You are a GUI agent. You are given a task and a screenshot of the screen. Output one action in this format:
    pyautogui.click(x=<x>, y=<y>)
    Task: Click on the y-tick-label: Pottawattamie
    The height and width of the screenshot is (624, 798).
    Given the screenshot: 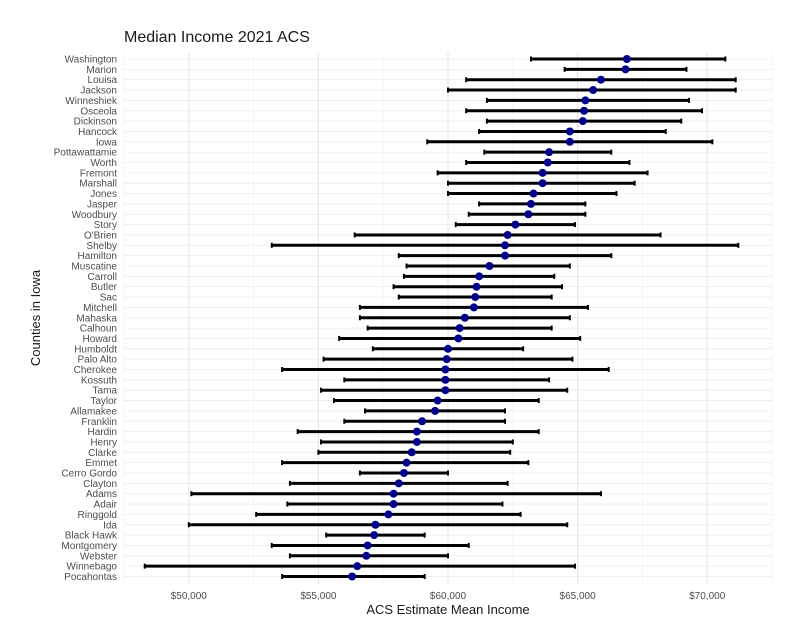 What is the action you would take?
    pyautogui.click(x=86, y=153)
    